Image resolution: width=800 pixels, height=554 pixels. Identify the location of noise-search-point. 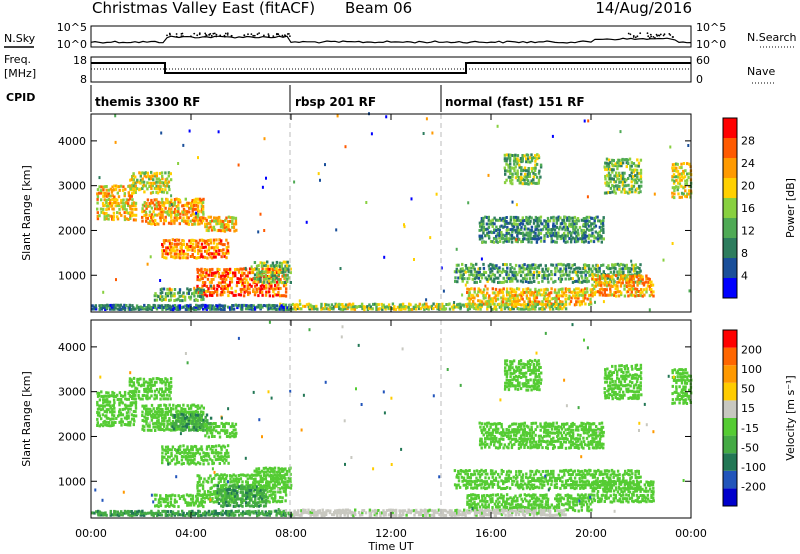
(216, 34).